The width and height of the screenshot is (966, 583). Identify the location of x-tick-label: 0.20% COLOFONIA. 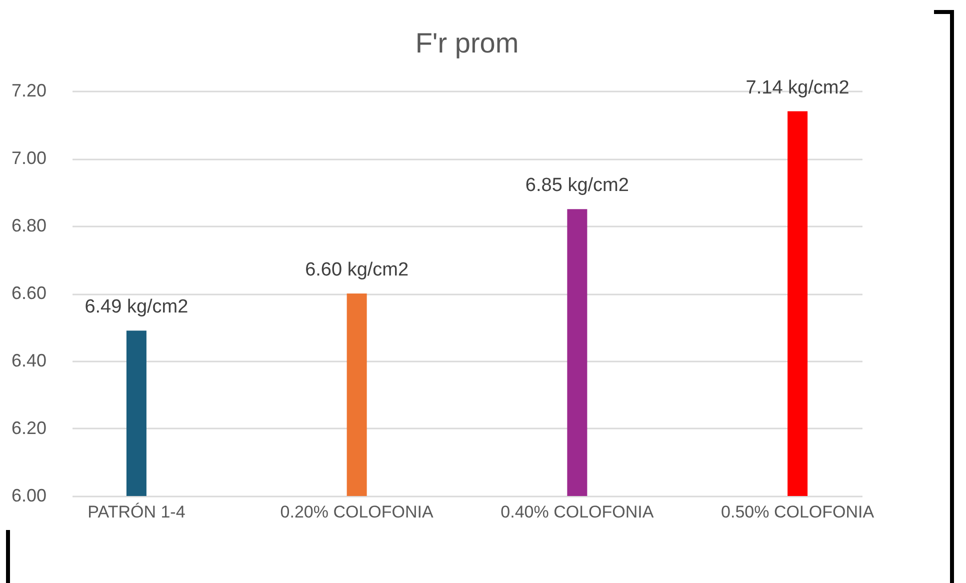
(357, 512).